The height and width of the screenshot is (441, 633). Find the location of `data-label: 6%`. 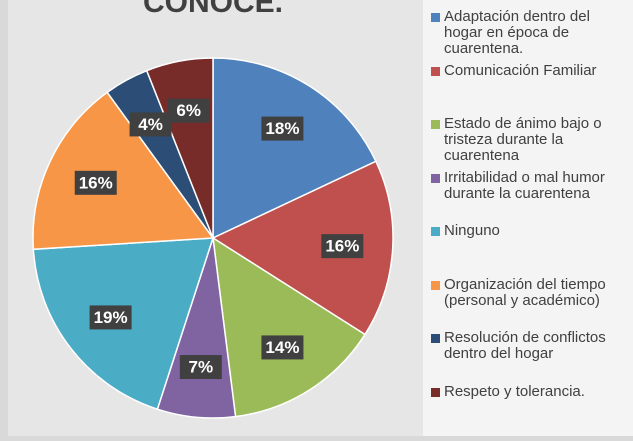

data-label: 6% is located at coordinates (188, 110).